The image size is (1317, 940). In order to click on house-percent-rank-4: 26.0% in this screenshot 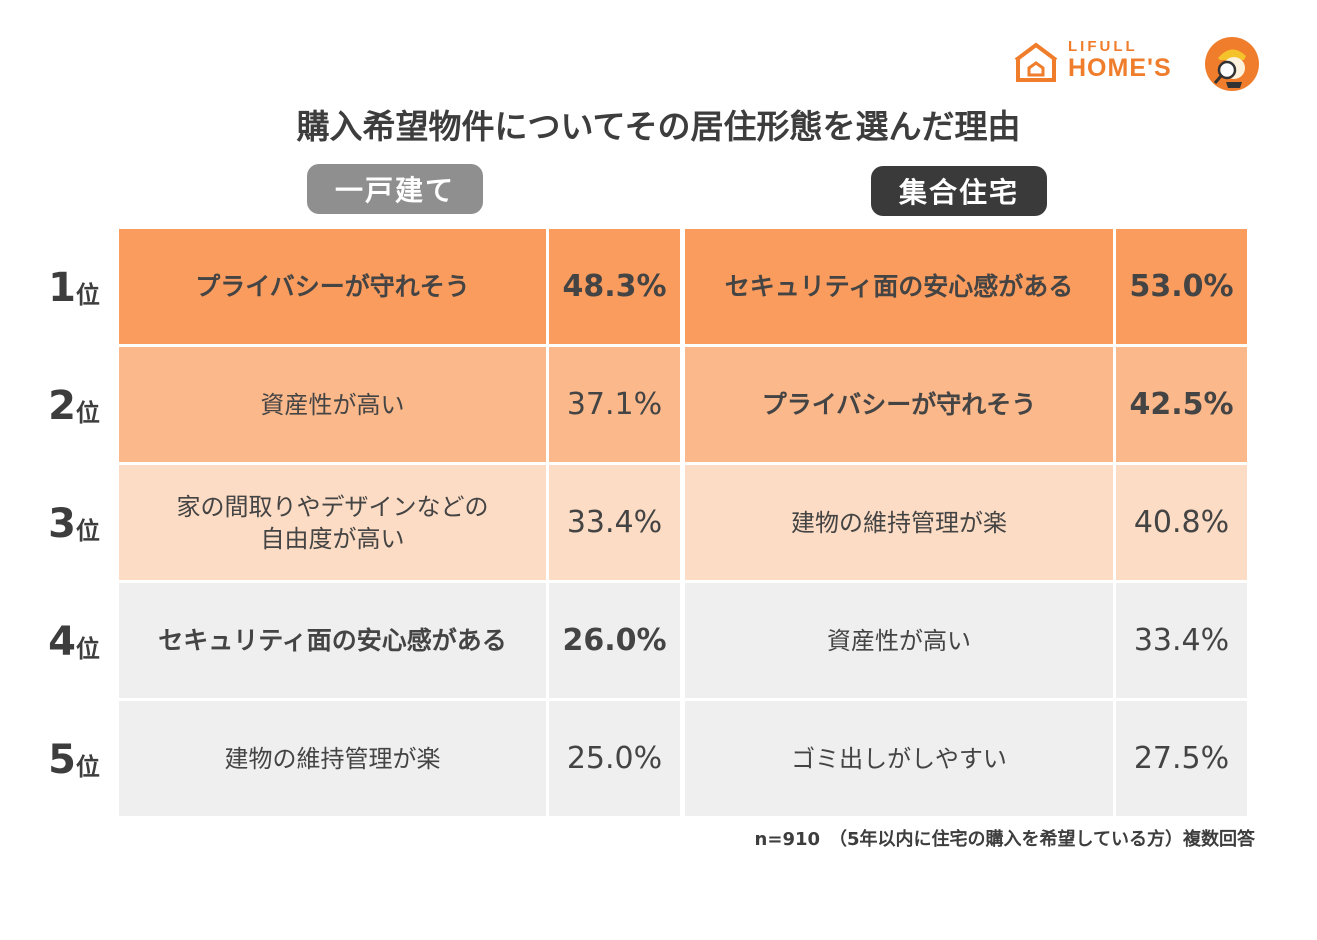, I will do `click(614, 640)`.